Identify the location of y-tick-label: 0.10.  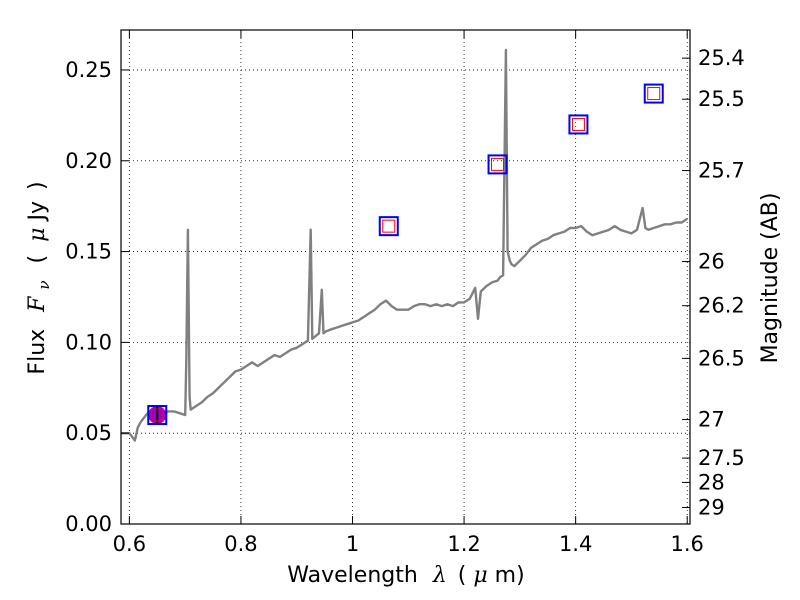
(88, 342).